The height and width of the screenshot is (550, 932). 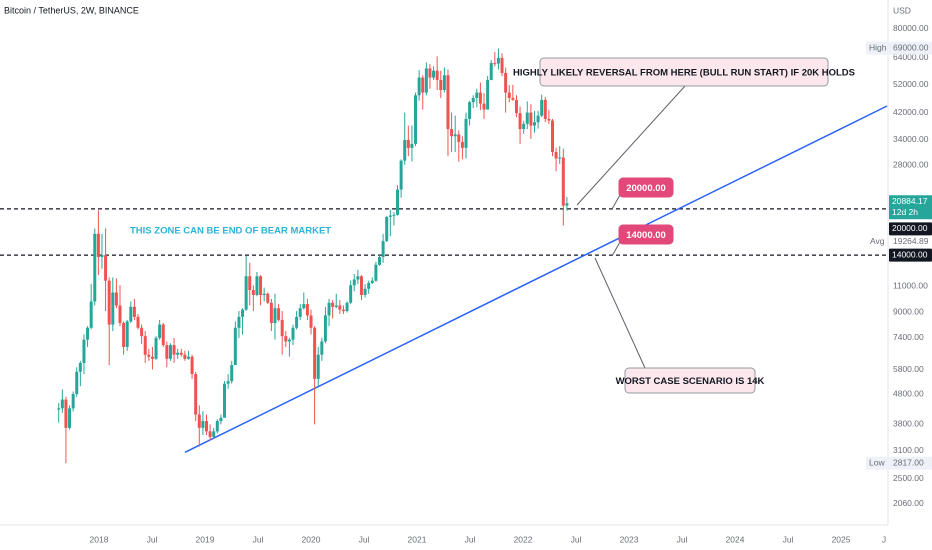 I want to click on y-tick-label: 64000.00, so click(x=911, y=57).